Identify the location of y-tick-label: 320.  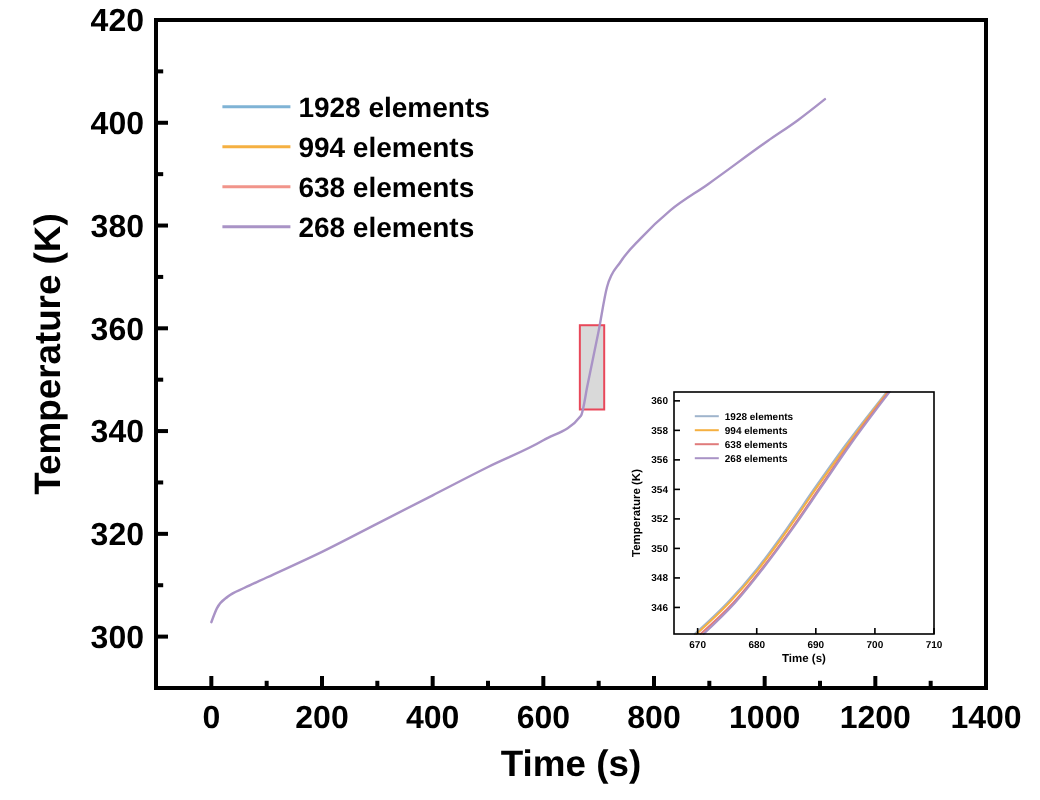
(117, 536).